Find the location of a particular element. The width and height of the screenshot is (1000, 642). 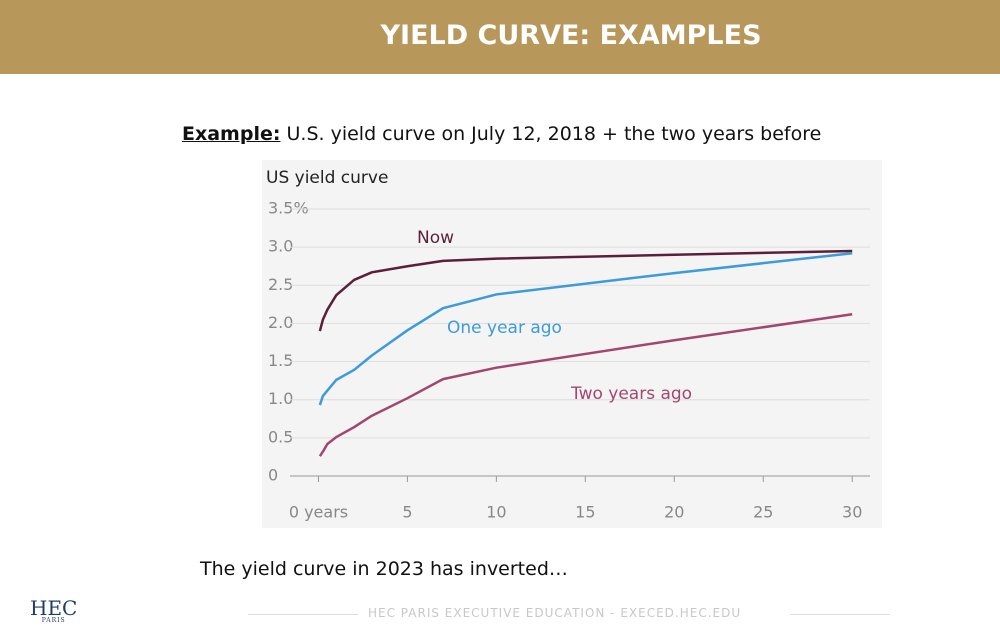

x-tick-label: 15 is located at coordinates (585, 512).